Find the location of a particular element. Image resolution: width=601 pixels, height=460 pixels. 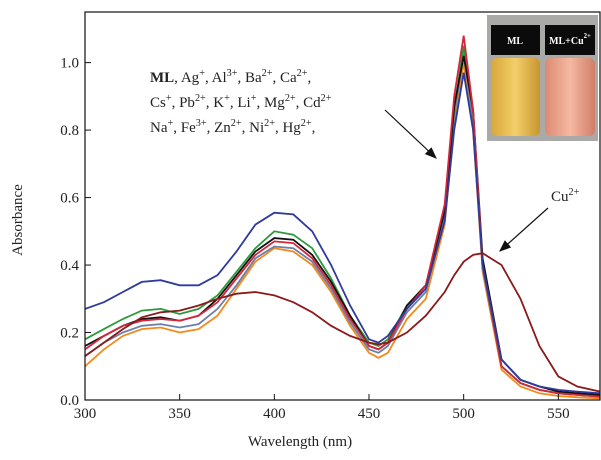

annotation: Cu2+ is located at coordinates (565, 196).